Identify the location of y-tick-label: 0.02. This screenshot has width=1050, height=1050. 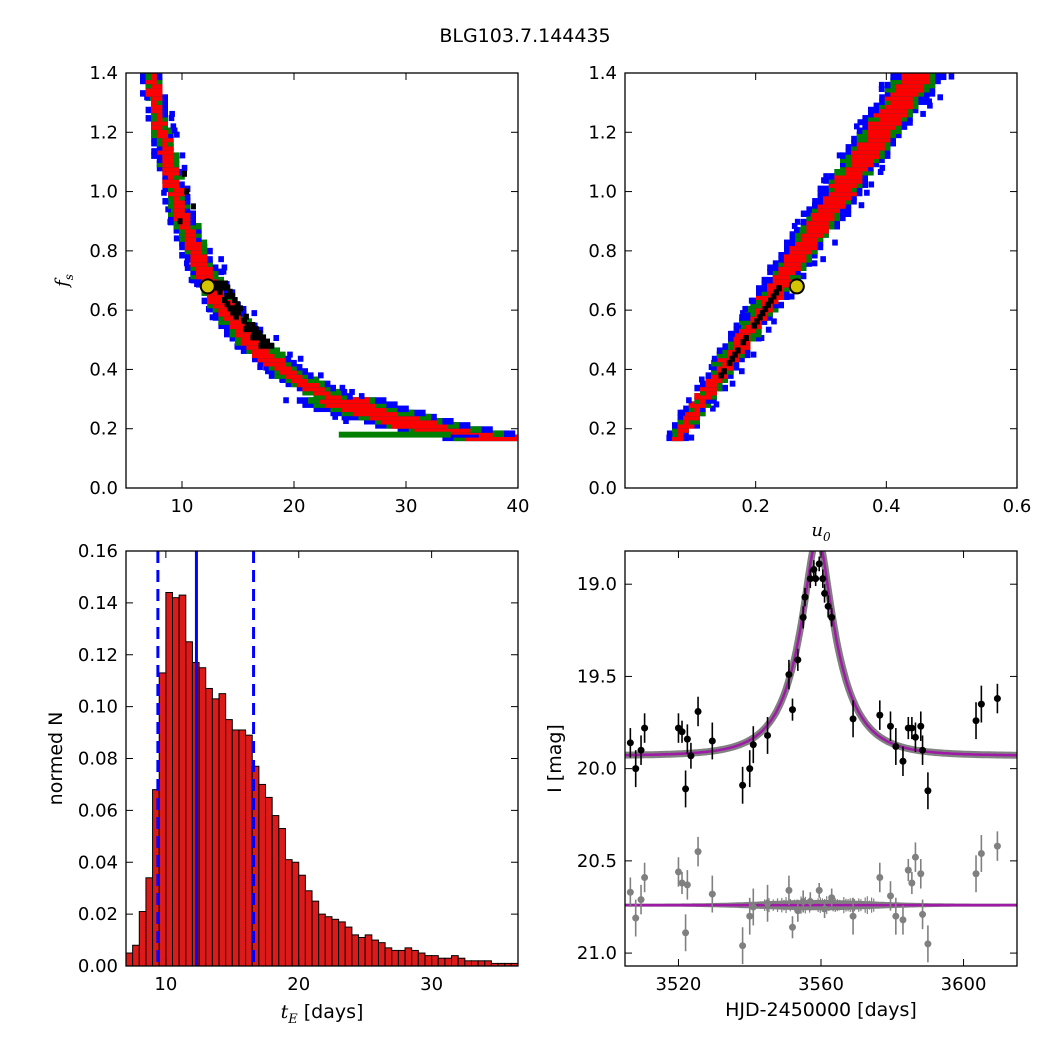
(98, 914).